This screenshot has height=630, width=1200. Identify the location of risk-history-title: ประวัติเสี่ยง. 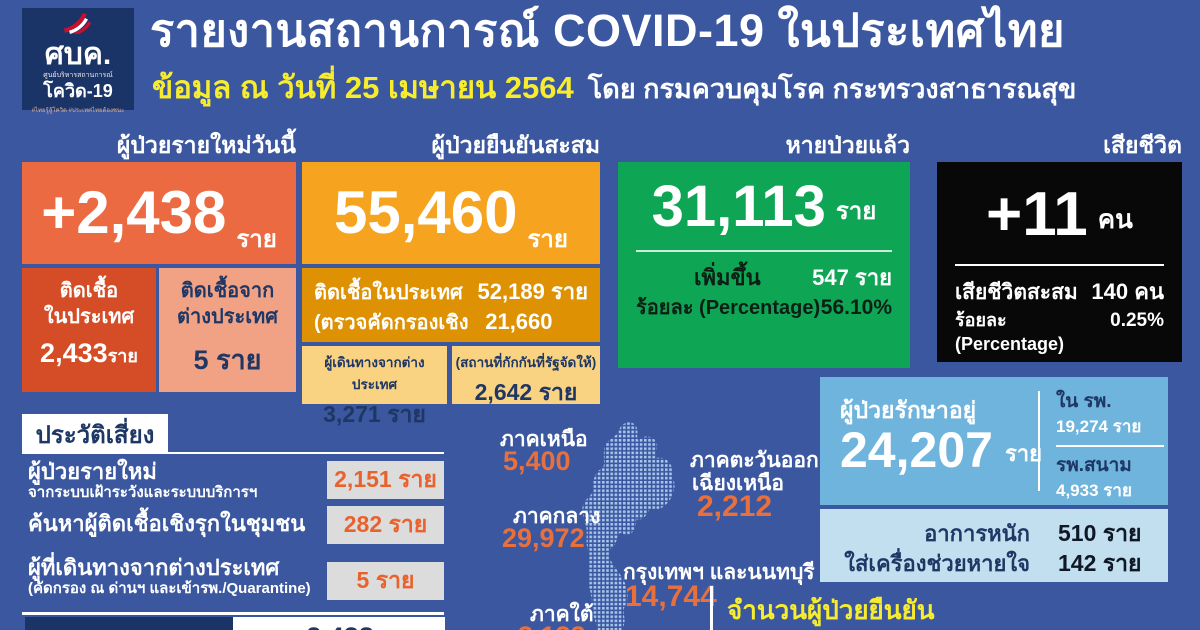
(95, 435).